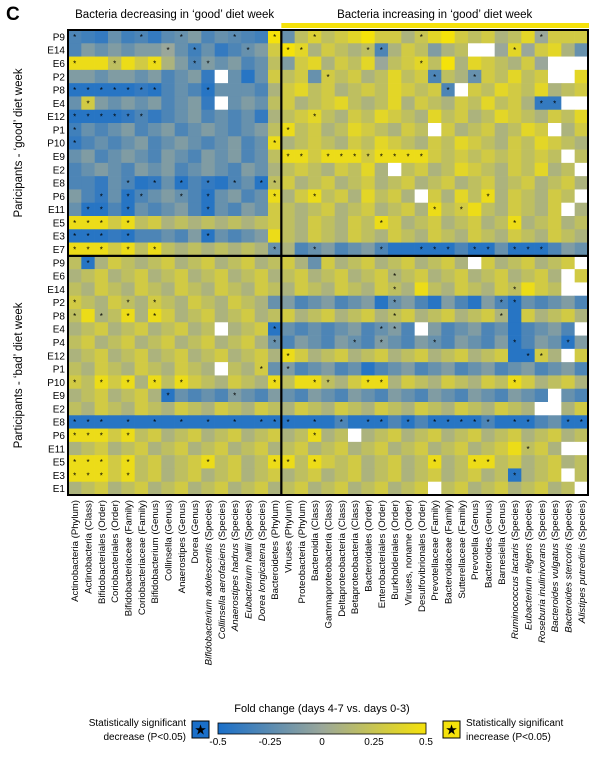 Image resolution: width=600 pixels, height=759 pixels. I want to click on column-label: Dorea (Genus), so click(195, 531).